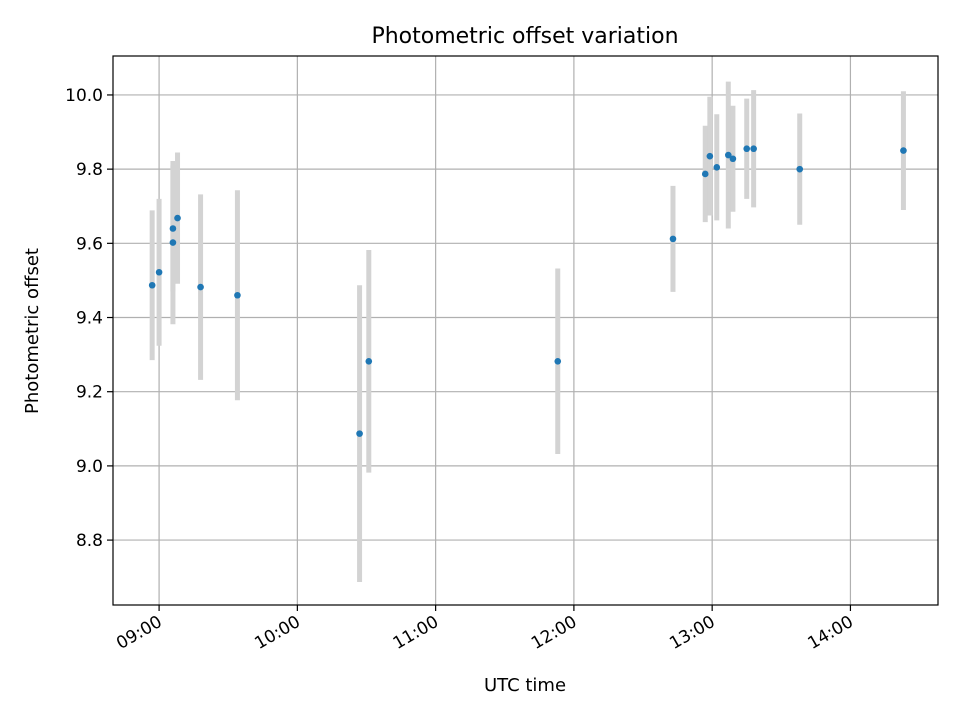 This screenshot has width=960, height=720. Describe the element at coordinates (524, 36) in the screenshot. I see `chart-title: Photometric offset variation` at that location.